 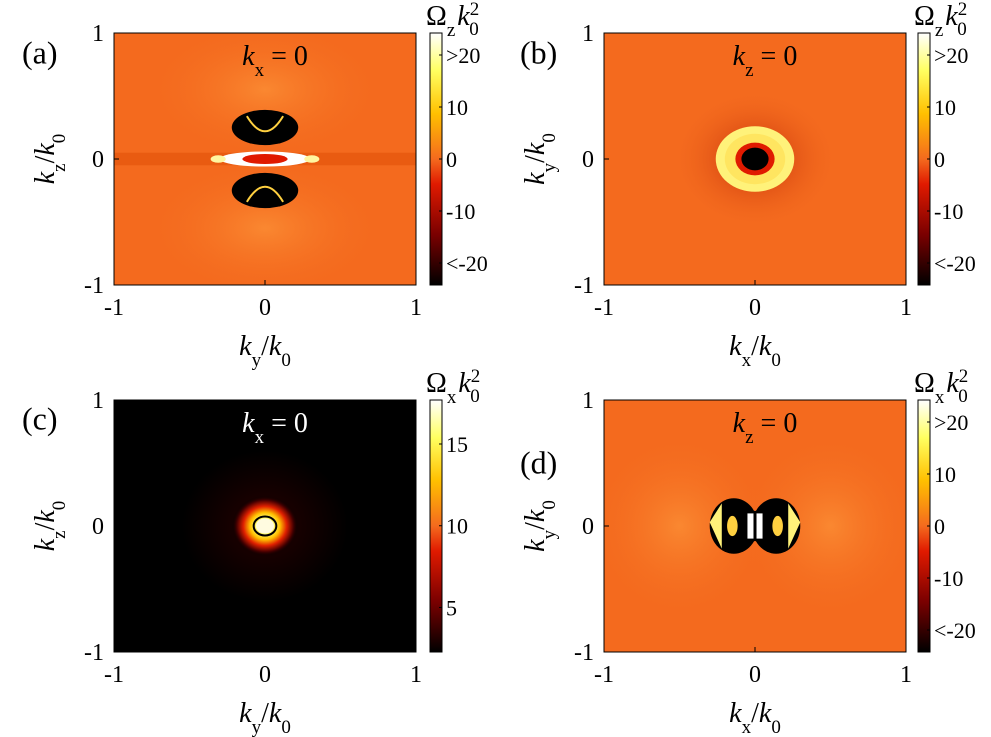 What do you see at coordinates (538, 462) in the screenshot?
I see `panel-label: (d)` at bounding box center [538, 462].